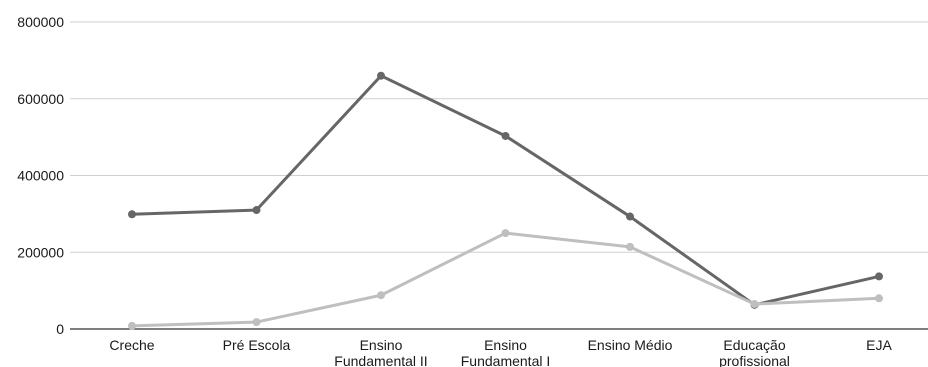  Describe the element at coordinates (131, 345) in the screenshot. I see `x-tick-label: Creche` at that location.